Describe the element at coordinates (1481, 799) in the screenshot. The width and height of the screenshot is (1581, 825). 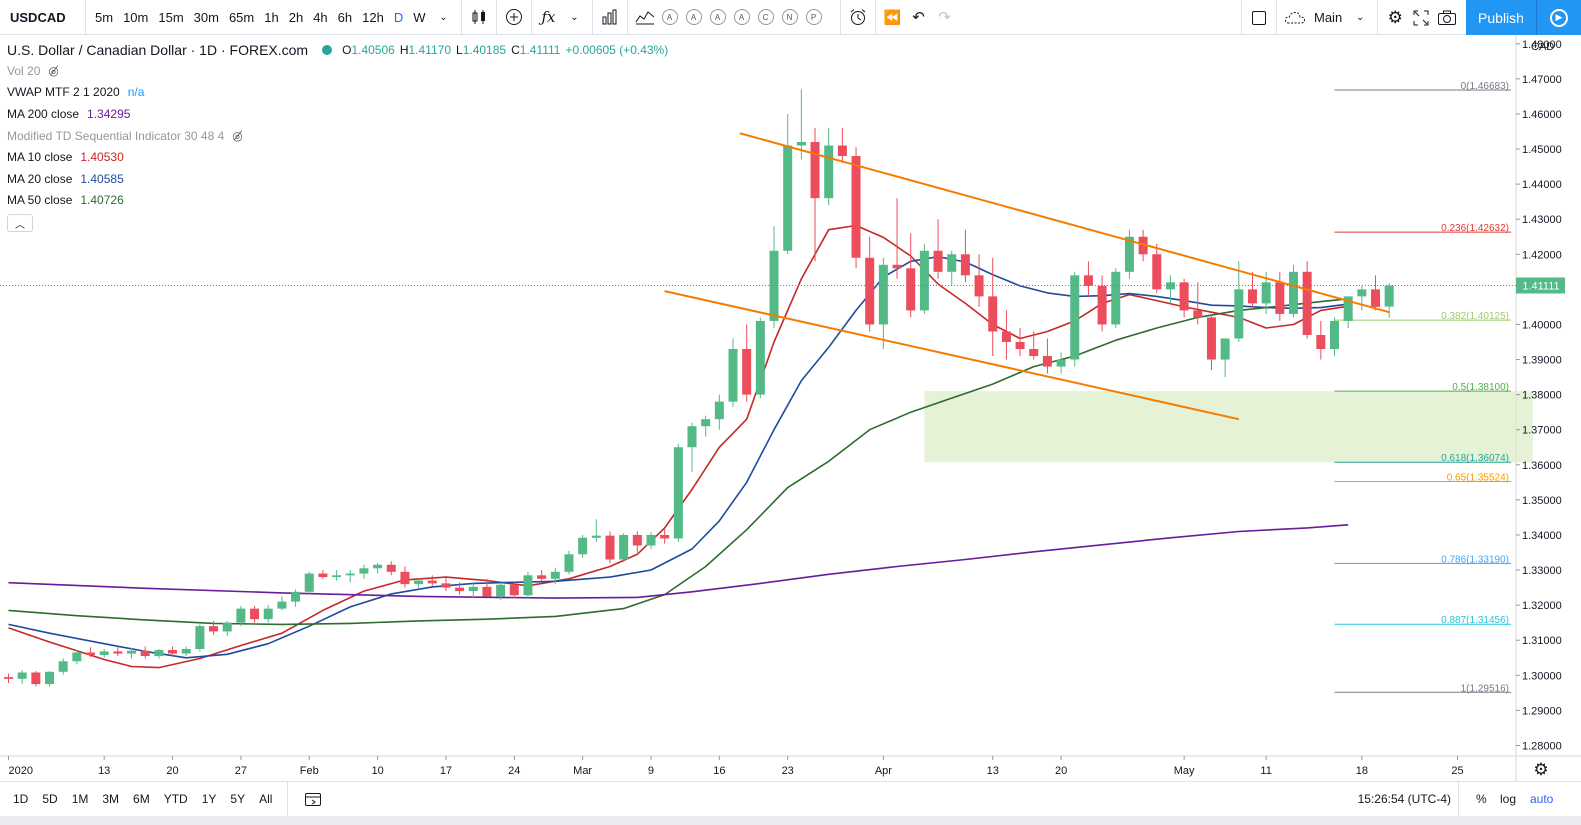
I see `percent-scale-toggle: %` at that location.